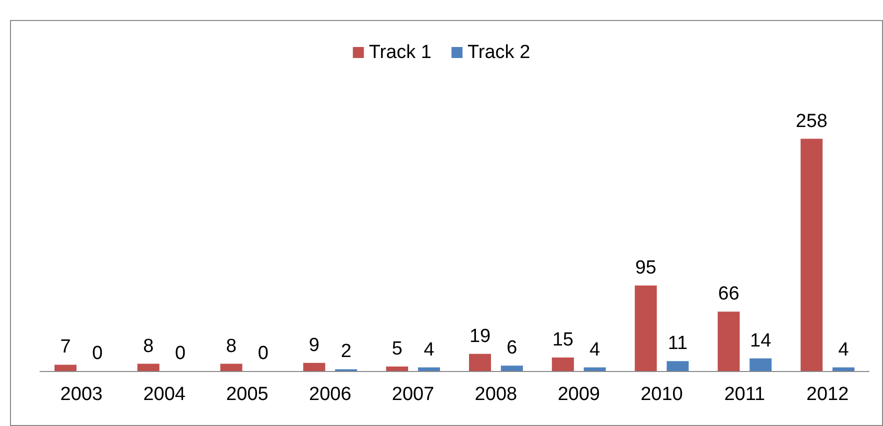  I want to click on x-tick-label: 2006, so click(330, 394).